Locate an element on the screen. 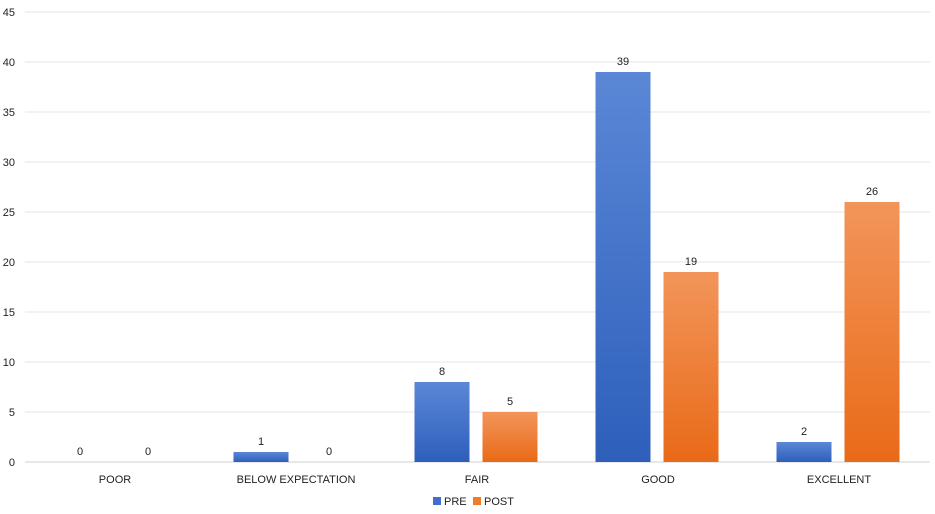 This screenshot has height=514, width=935. y-tick-label: 45 is located at coordinates (9, 13).